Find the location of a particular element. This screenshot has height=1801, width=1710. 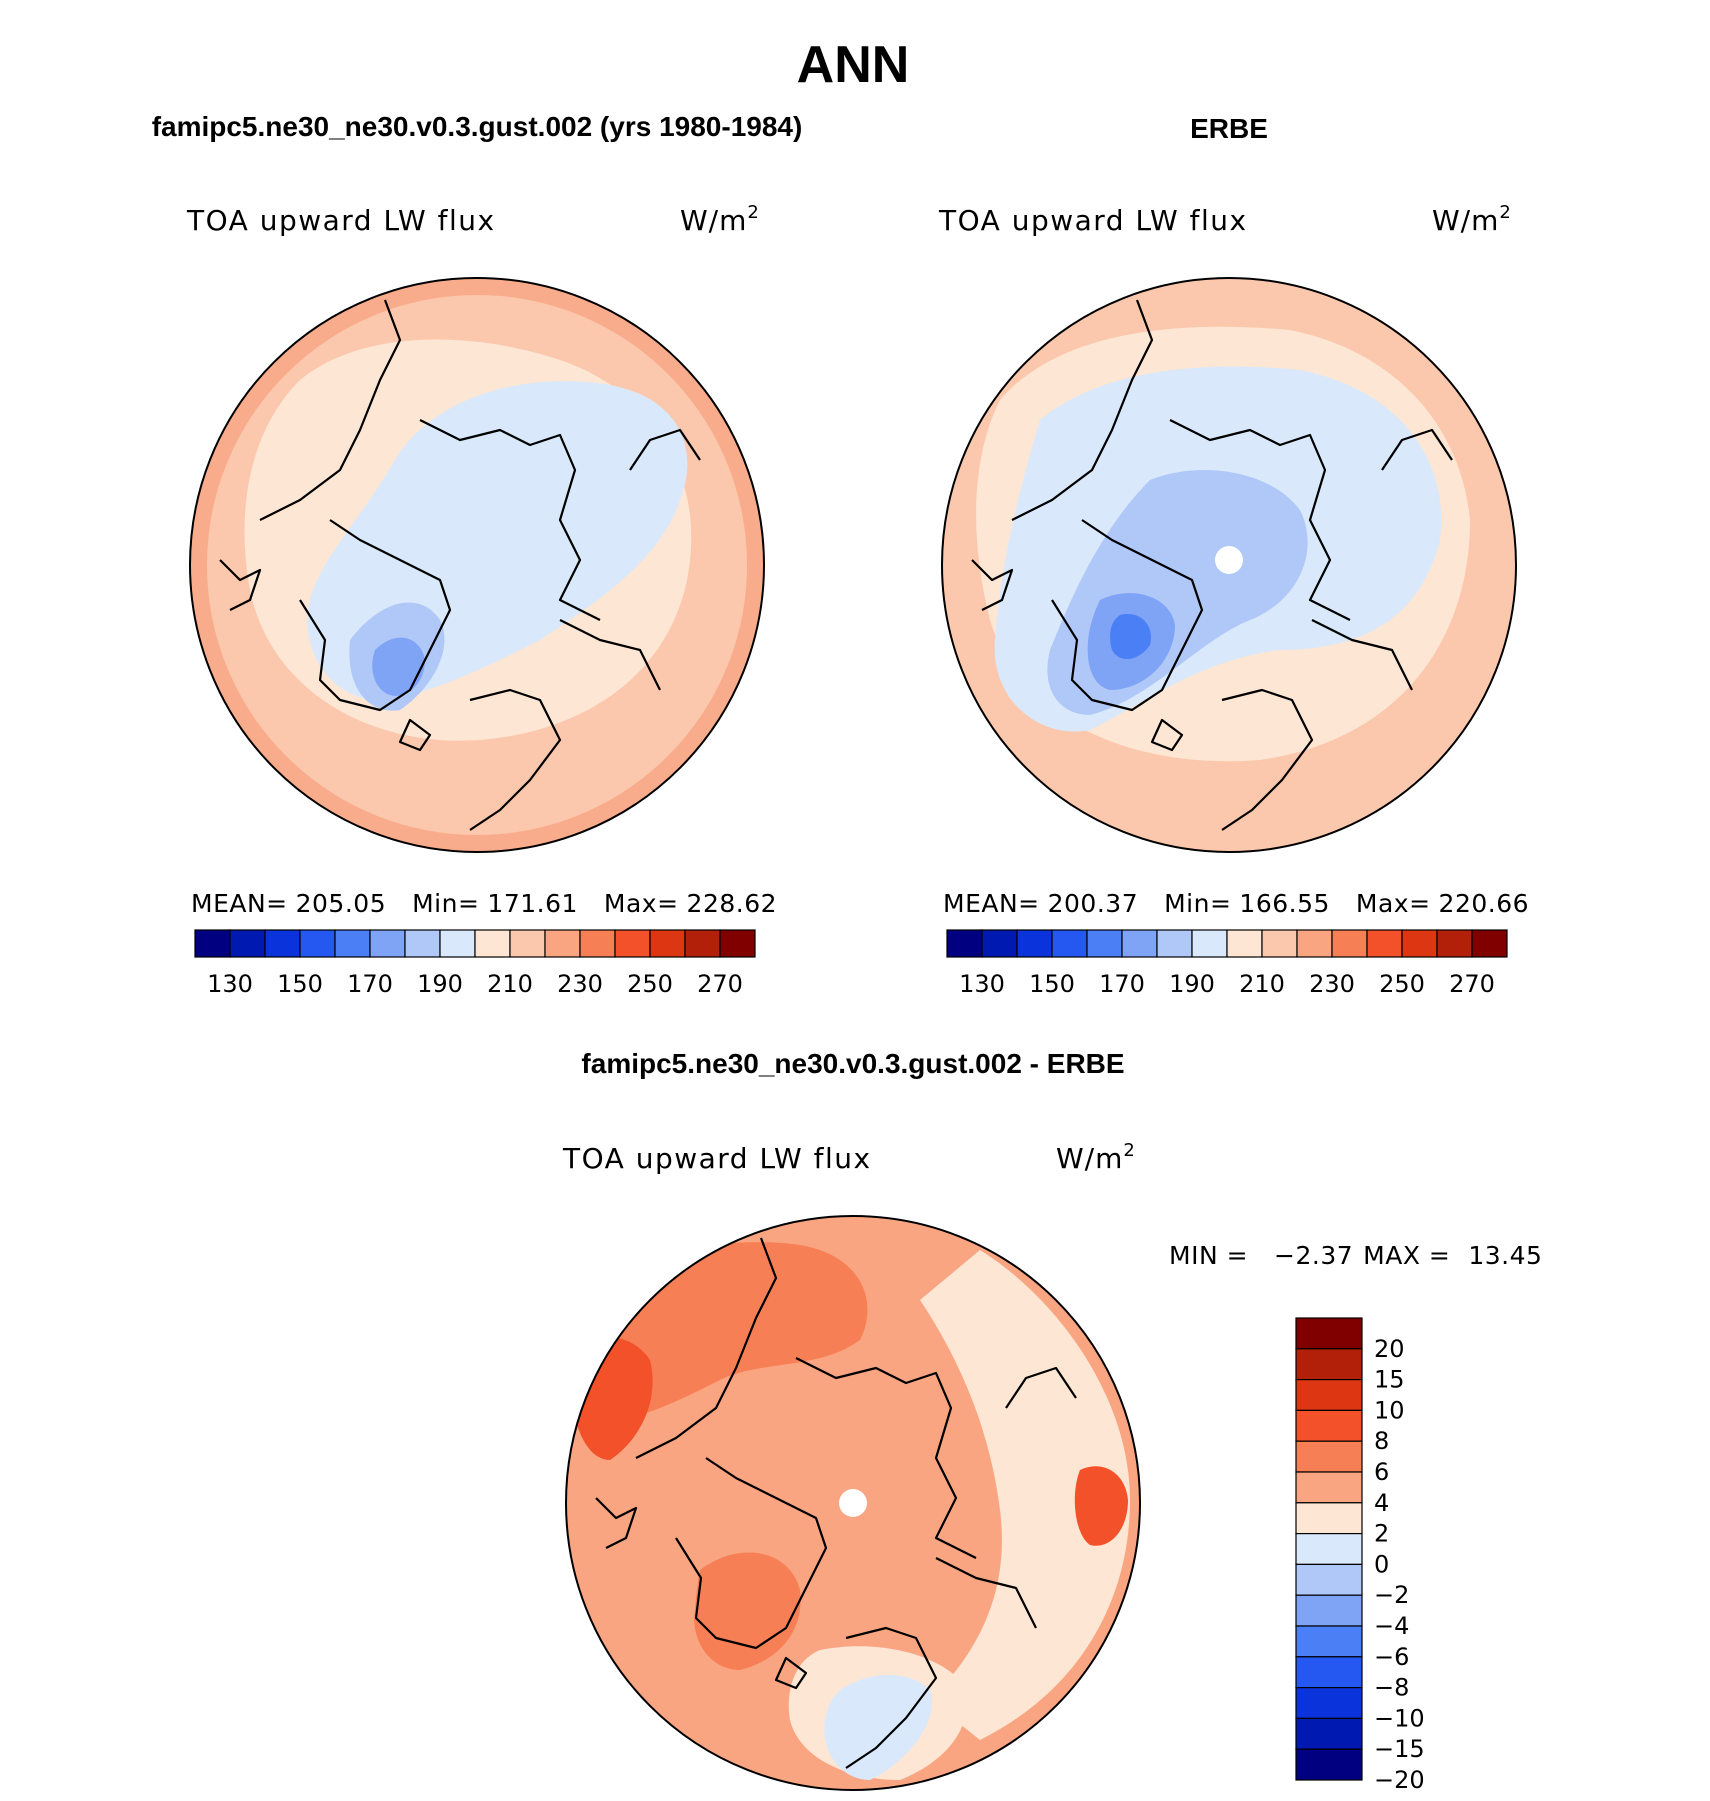

map-diff-border is located at coordinates (853, 1503).